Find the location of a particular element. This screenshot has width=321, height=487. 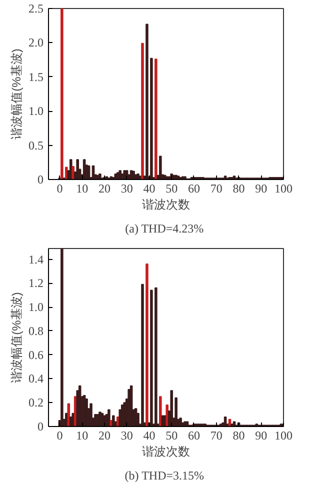

y-tick-label: 0.2 is located at coordinates (36, 403).